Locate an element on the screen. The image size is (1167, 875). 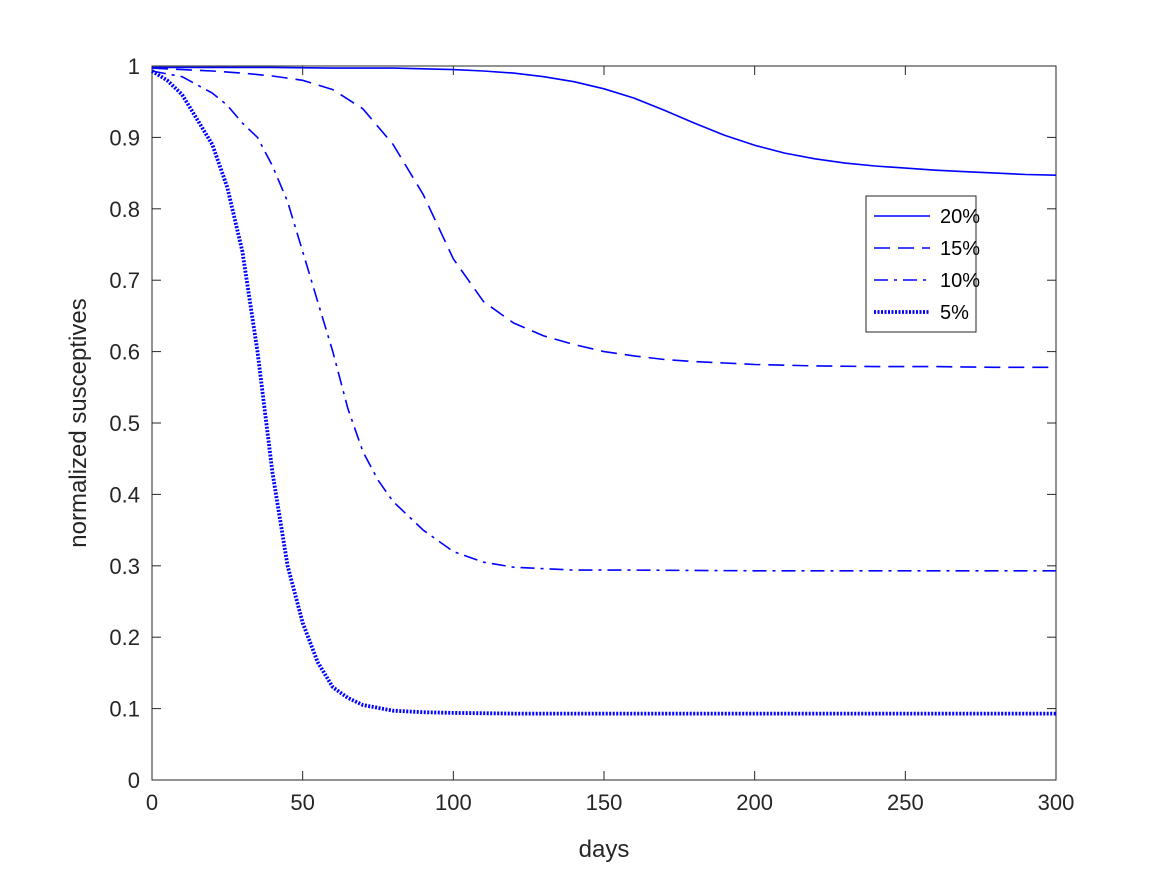
x-tick-label: 50 is located at coordinates (302, 802).